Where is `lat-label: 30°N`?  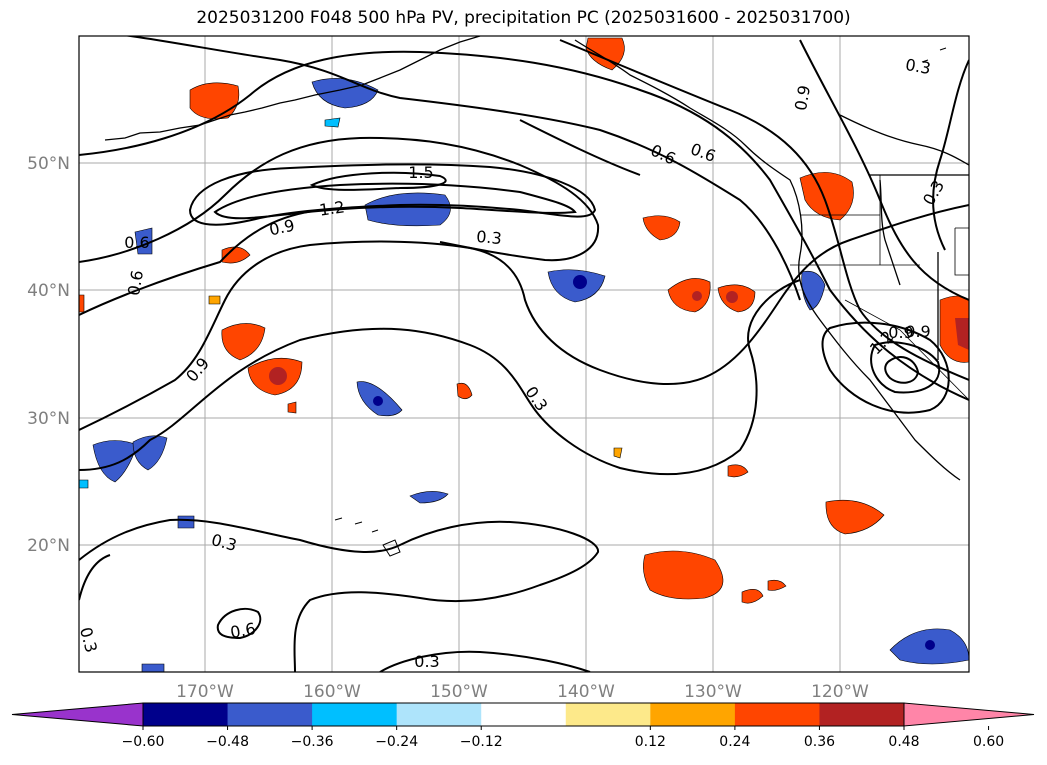
lat-label: 30°N is located at coordinates (48, 419).